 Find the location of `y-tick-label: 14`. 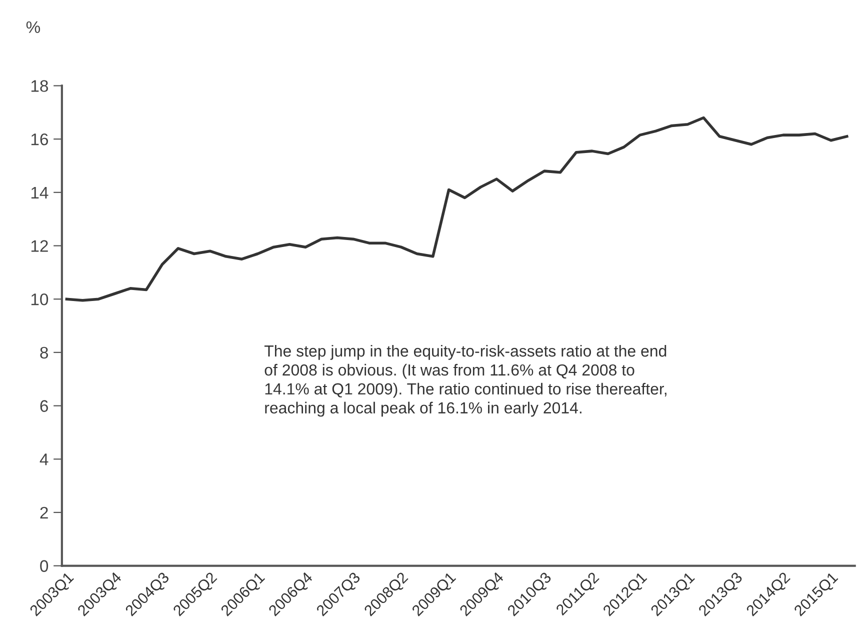

y-tick-label: 14 is located at coordinates (39, 192).